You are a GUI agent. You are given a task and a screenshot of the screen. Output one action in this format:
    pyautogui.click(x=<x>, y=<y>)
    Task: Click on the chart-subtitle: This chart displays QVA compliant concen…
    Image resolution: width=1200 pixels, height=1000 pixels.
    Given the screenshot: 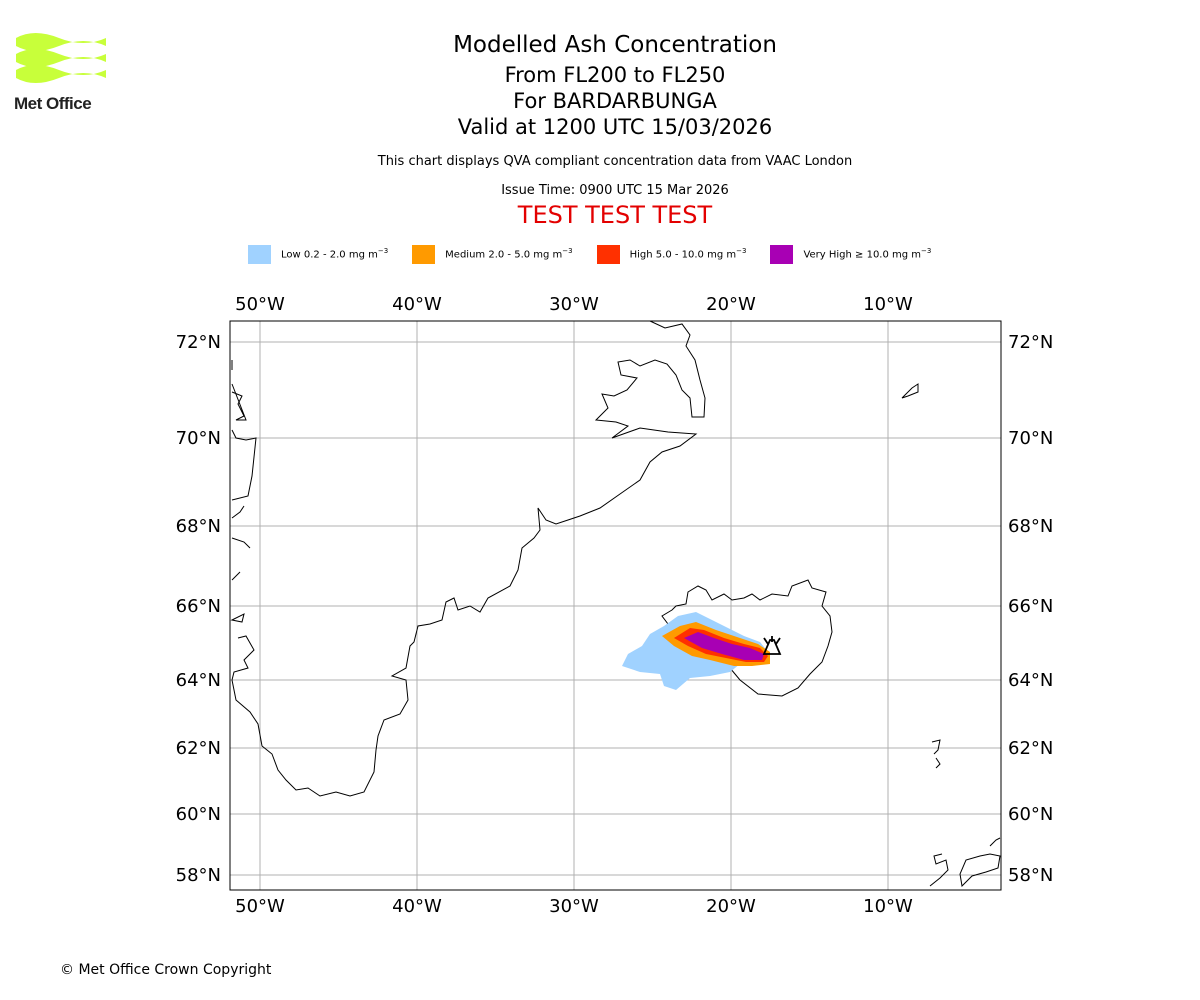 What is the action you would take?
    pyautogui.click(x=615, y=161)
    